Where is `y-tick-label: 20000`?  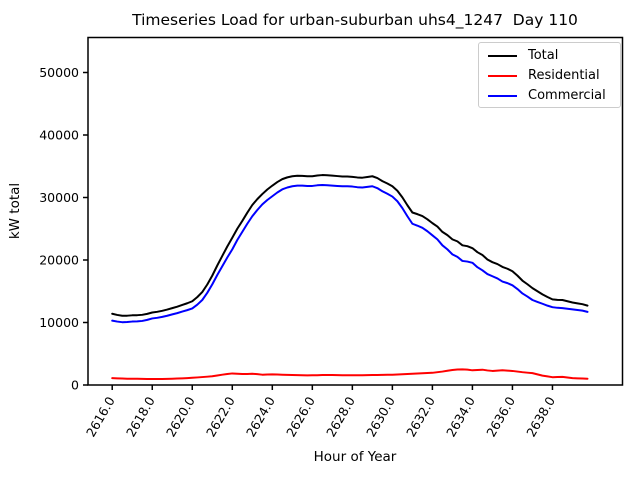
y-tick-label: 20000 is located at coordinates (59, 260).